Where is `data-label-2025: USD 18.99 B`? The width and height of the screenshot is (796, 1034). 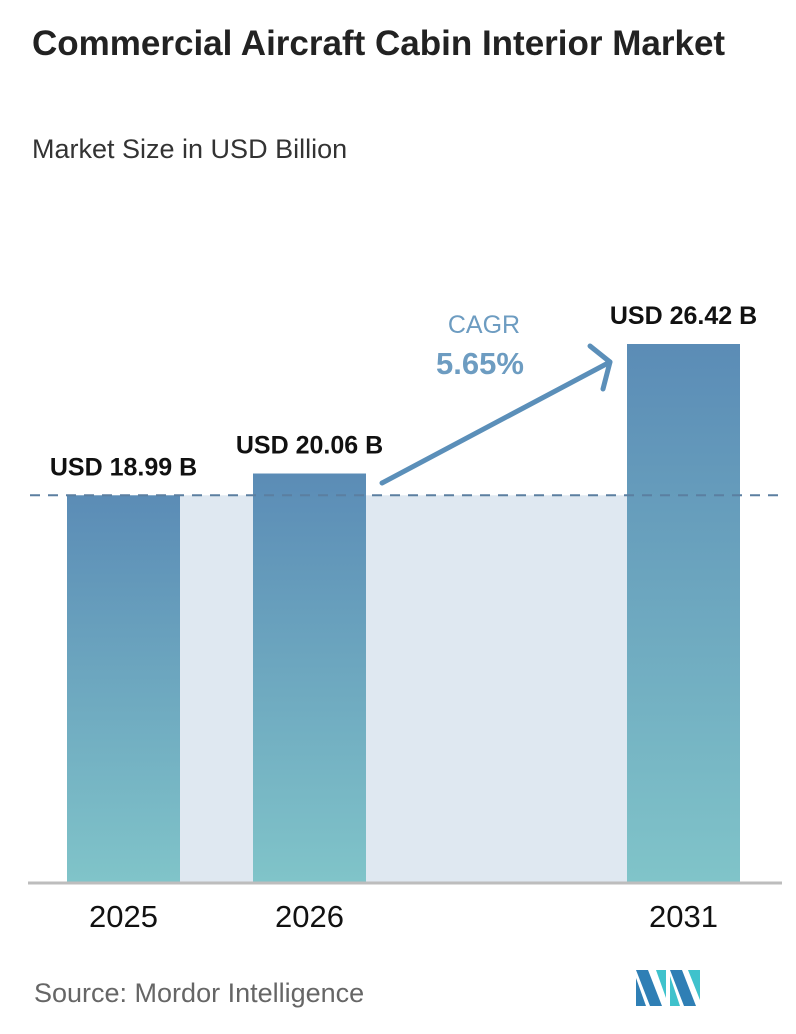 data-label-2025: USD 18.99 B is located at coordinates (123, 467).